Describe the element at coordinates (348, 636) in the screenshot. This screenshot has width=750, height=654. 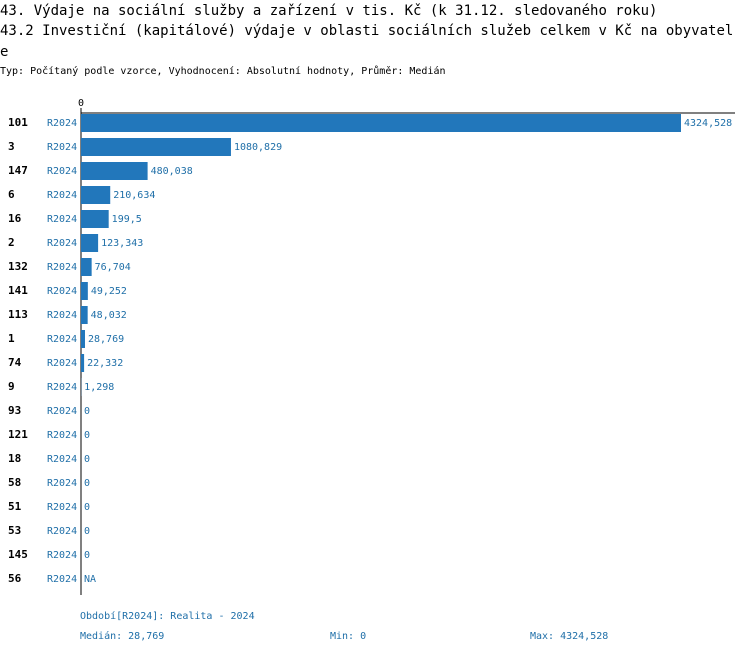
I see `footer-min: Min: 0` at that location.